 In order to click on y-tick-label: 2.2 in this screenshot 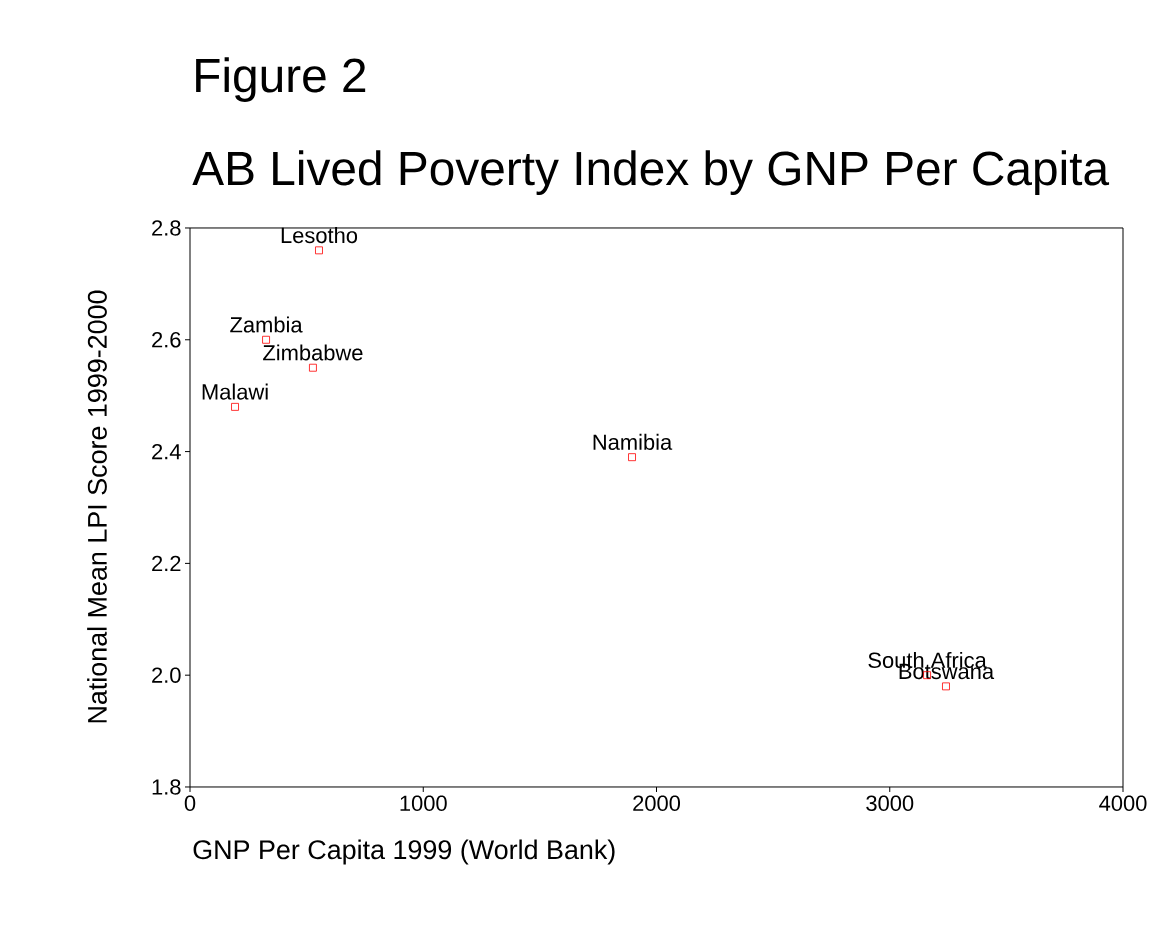, I will do `click(166, 563)`.